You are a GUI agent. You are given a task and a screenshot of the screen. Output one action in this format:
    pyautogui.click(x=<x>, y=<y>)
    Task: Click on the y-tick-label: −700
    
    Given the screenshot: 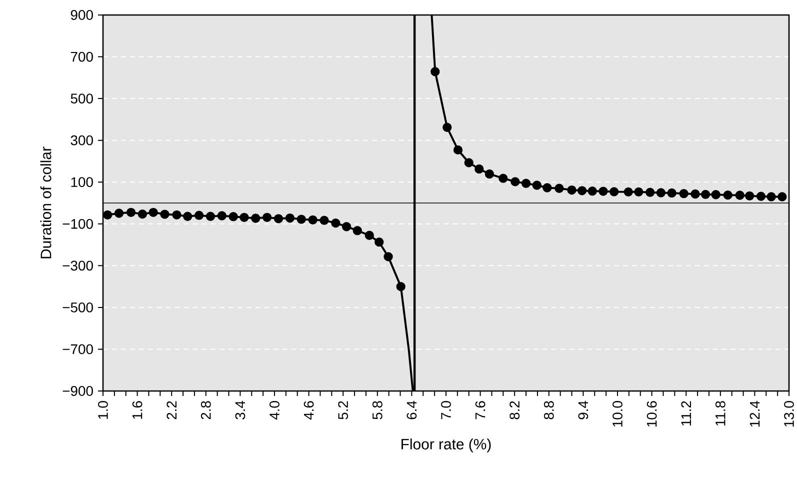 What is the action you would take?
    pyautogui.click(x=77, y=349)
    